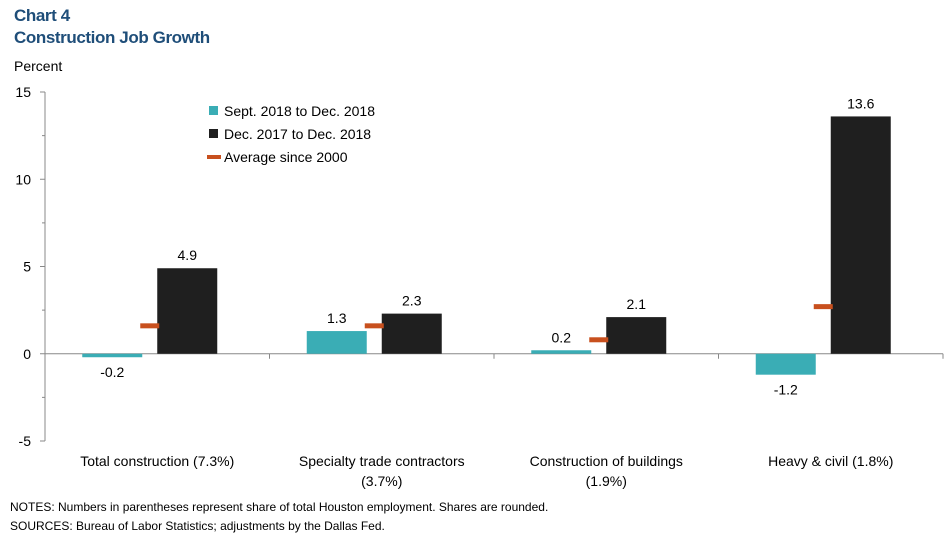 This screenshot has width=949, height=541. I want to click on data-label: 13.6, so click(860, 103).